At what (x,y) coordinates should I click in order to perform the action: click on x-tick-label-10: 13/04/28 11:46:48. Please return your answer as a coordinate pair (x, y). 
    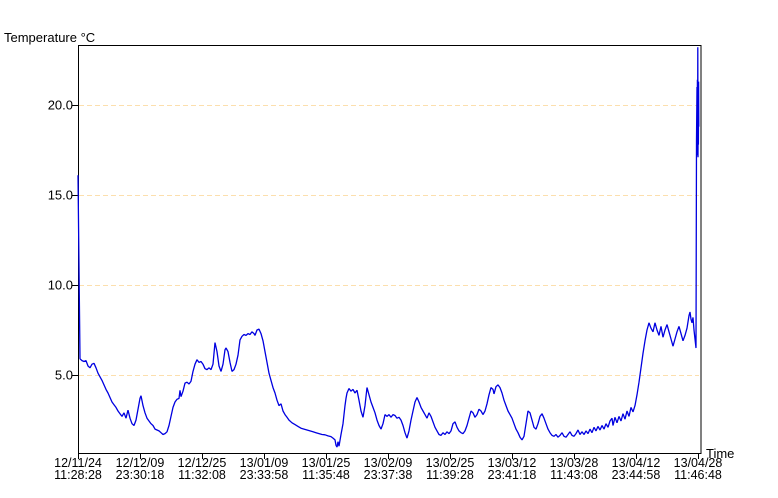
    Looking at the image, I should click on (698, 469).